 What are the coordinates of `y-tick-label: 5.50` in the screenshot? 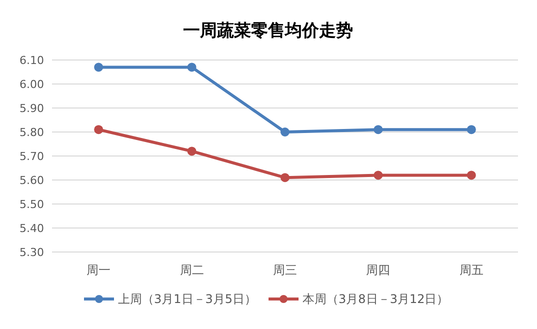 It's located at (32, 204).